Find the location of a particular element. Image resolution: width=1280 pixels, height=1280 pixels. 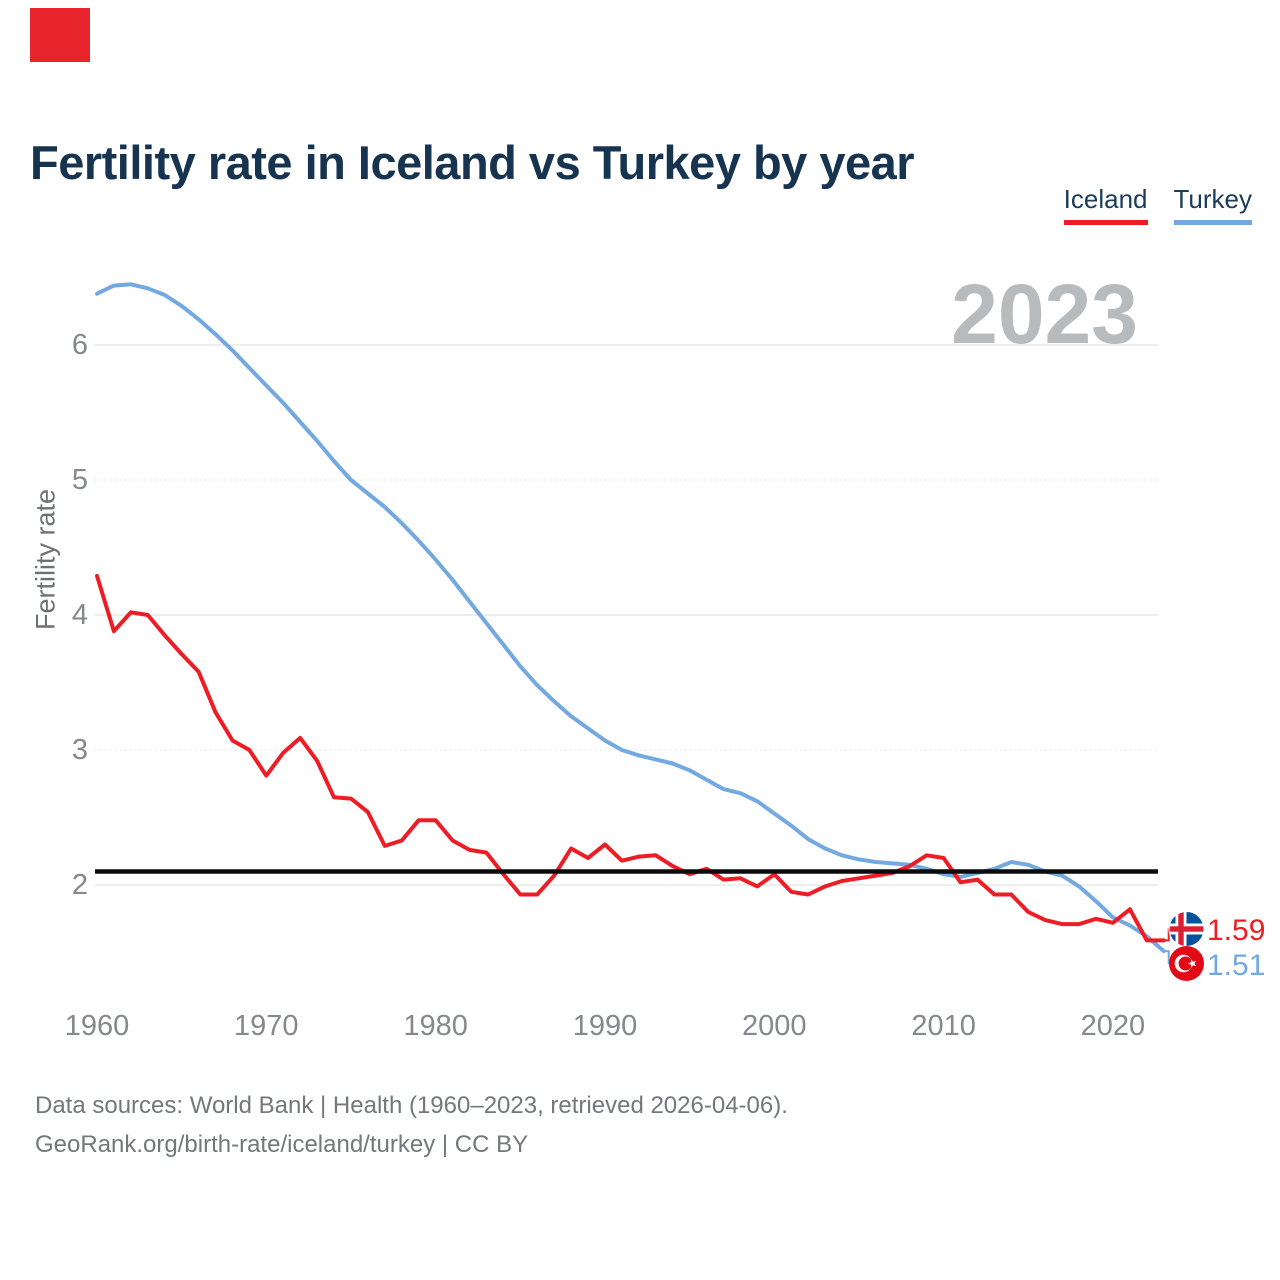

x-tick-1990: 1990 is located at coordinates (605, 1026).